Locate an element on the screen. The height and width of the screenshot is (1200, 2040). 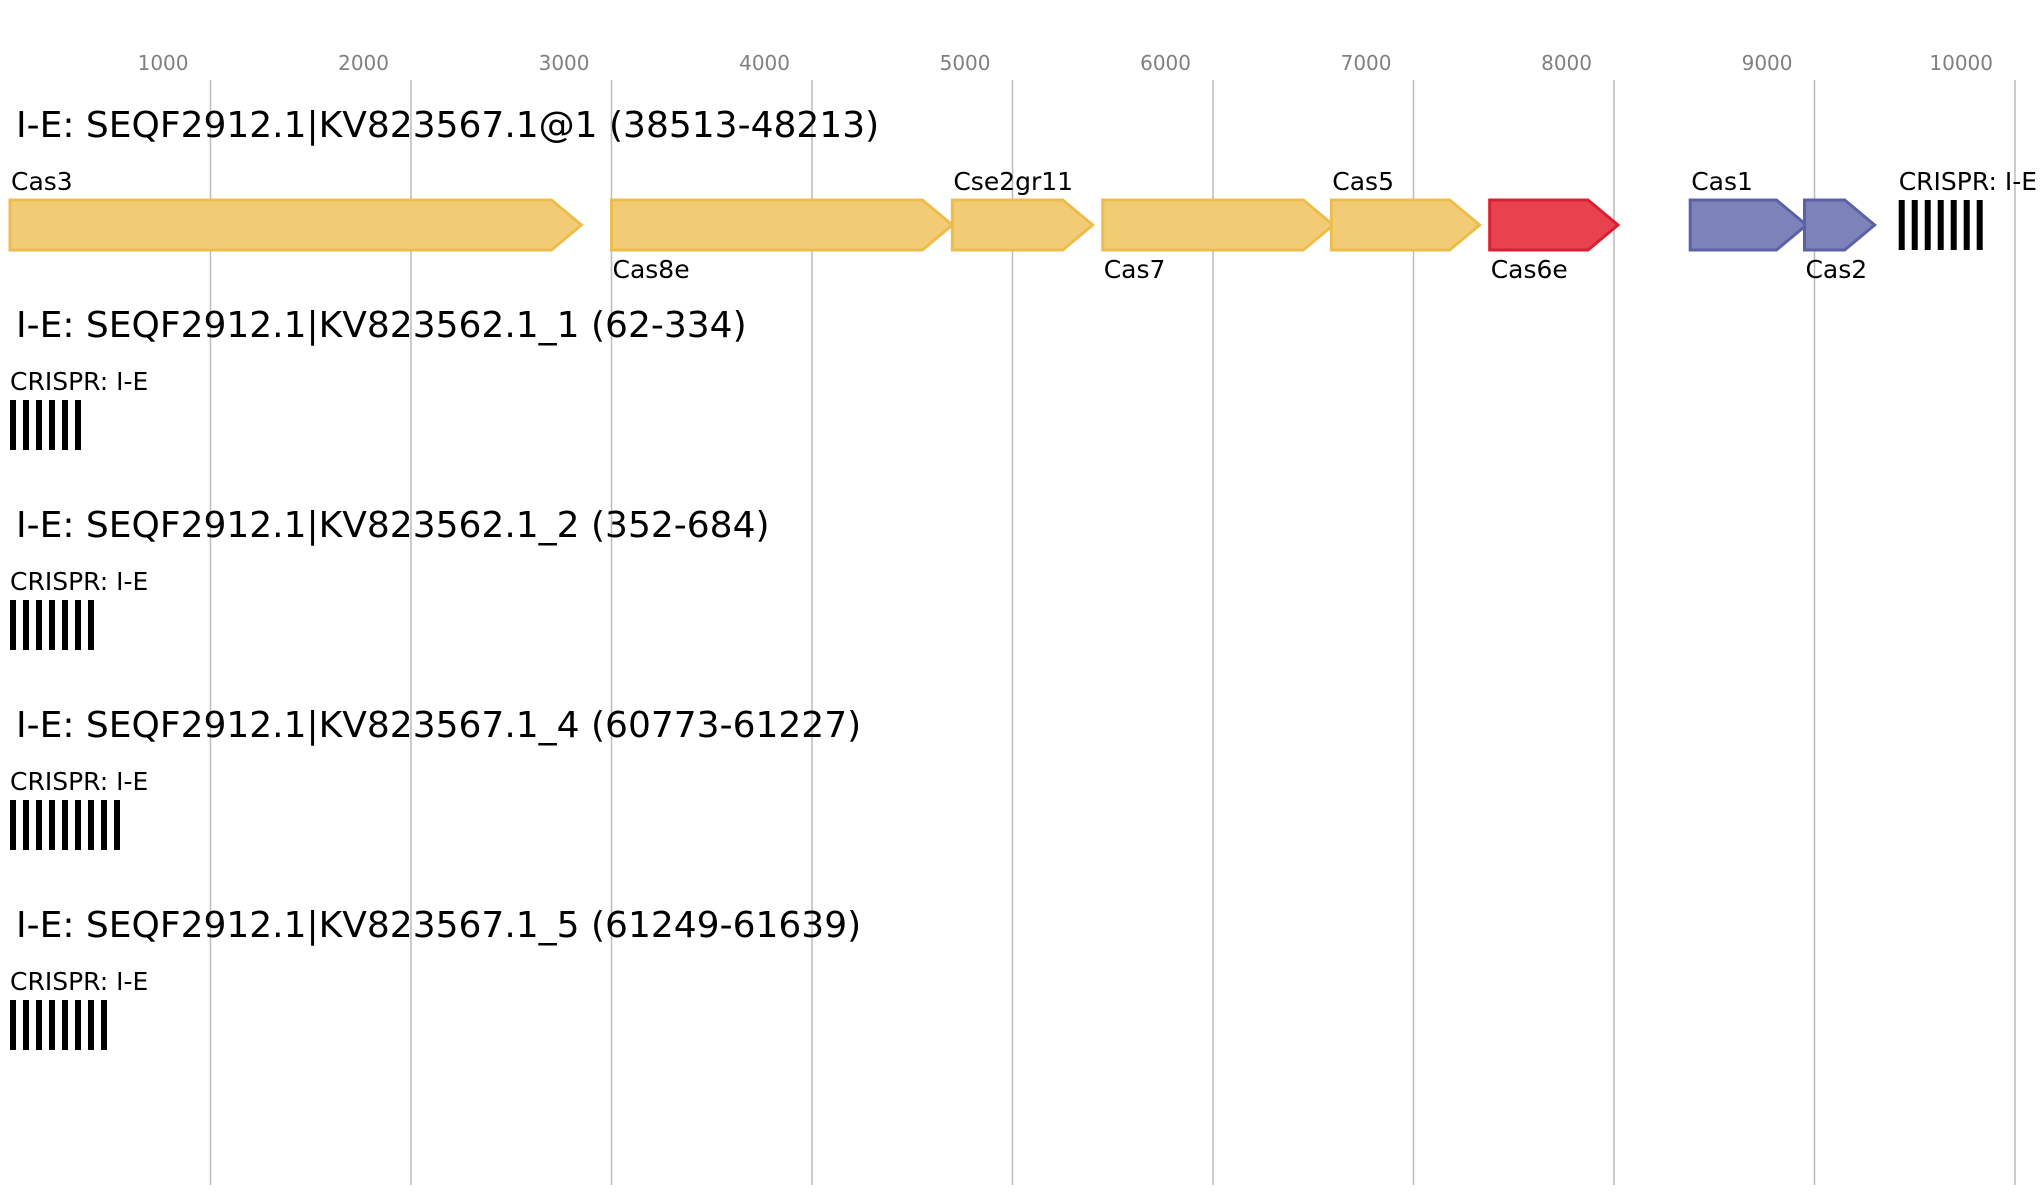
gene-arrow-cas2 is located at coordinates (1839, 225).